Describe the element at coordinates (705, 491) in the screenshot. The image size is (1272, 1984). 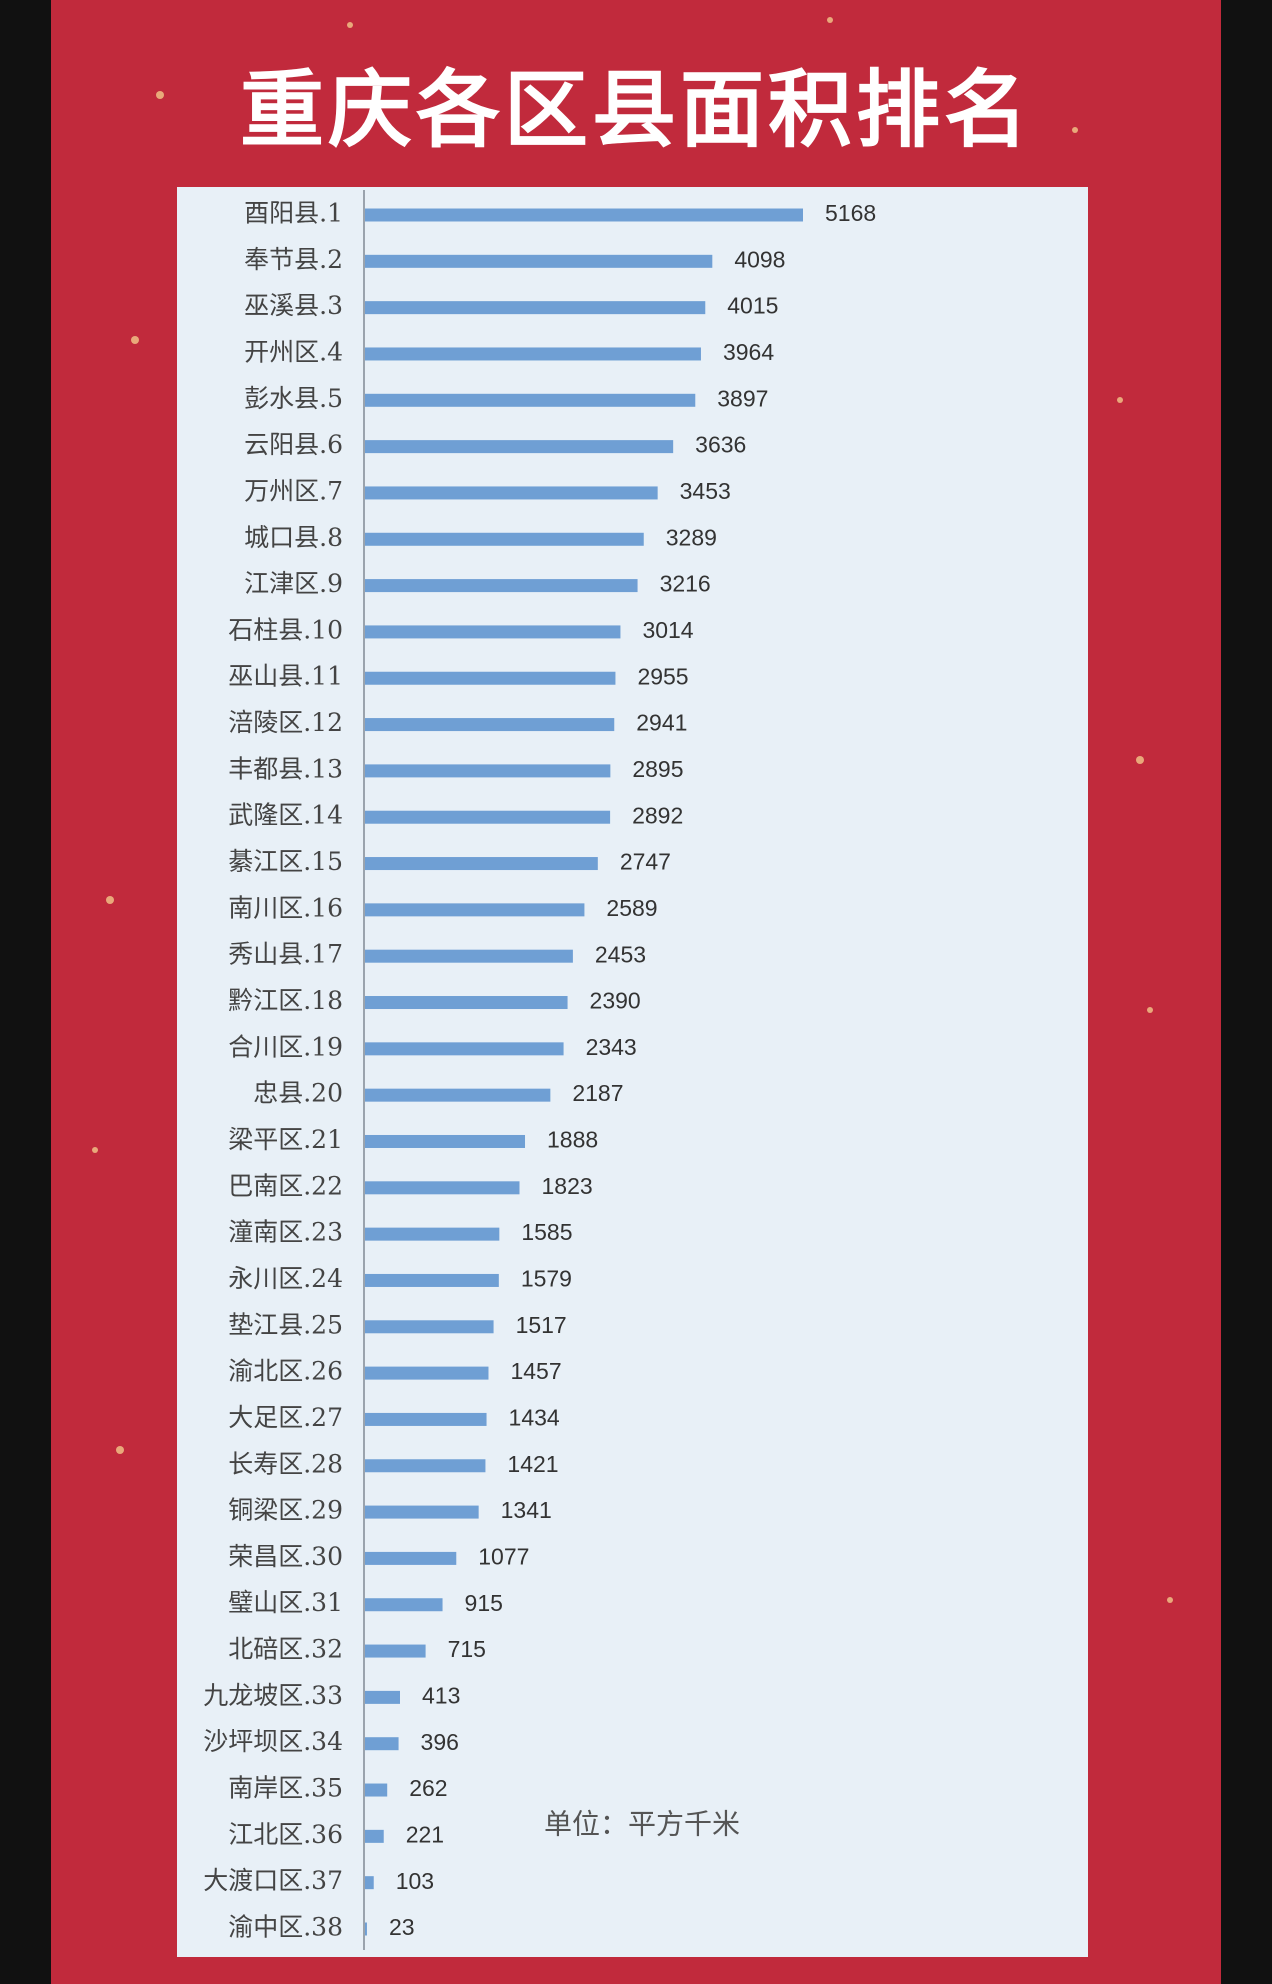
I see `value-label: 3453` at that location.